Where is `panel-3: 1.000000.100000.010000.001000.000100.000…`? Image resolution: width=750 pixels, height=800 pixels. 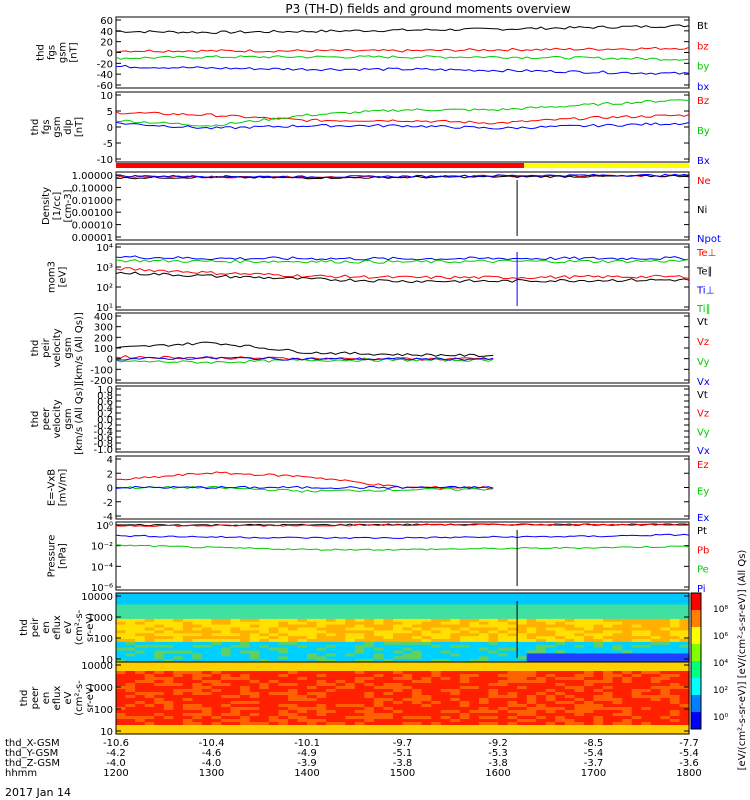
panel-3: 1.000000.100000.010000.001000.000100.000… is located at coordinates (381, 208).